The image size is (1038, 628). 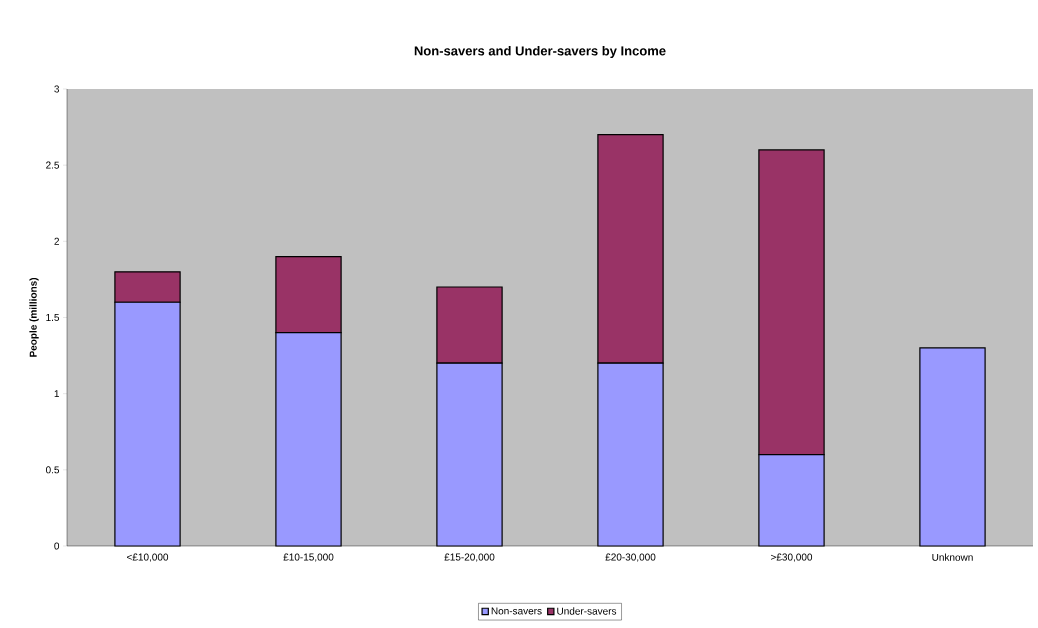 I want to click on y-tick-label: 1, so click(x=56, y=394).